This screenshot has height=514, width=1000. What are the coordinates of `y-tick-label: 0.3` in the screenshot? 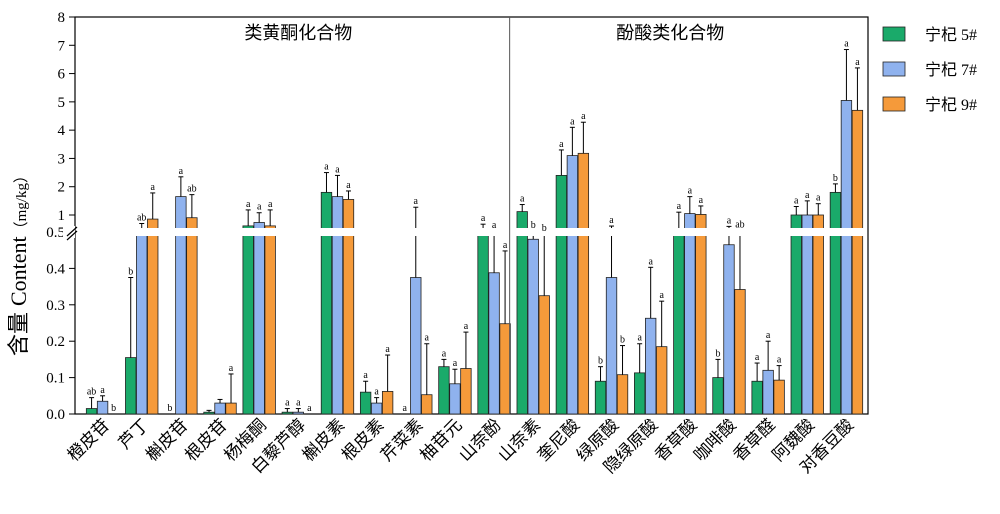 It's located at (55, 306).